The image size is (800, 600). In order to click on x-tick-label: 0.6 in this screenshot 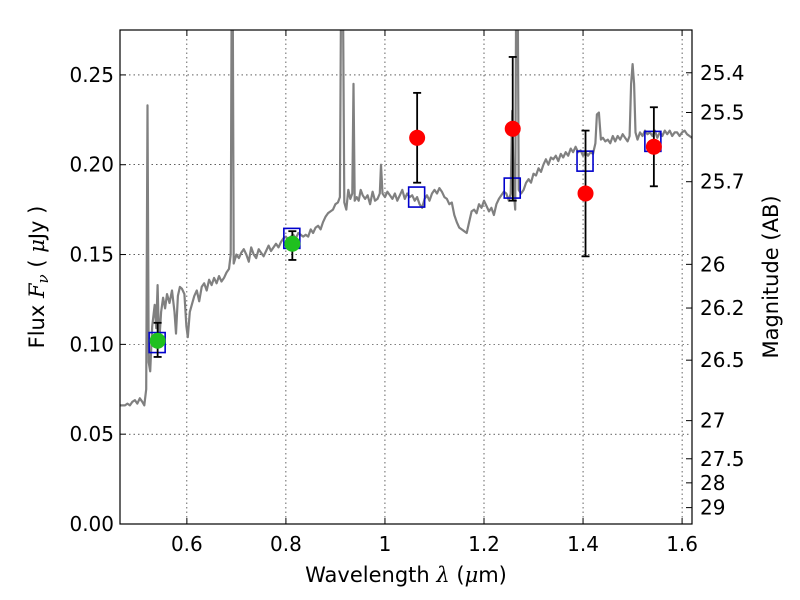, I will do `click(187, 544)`.